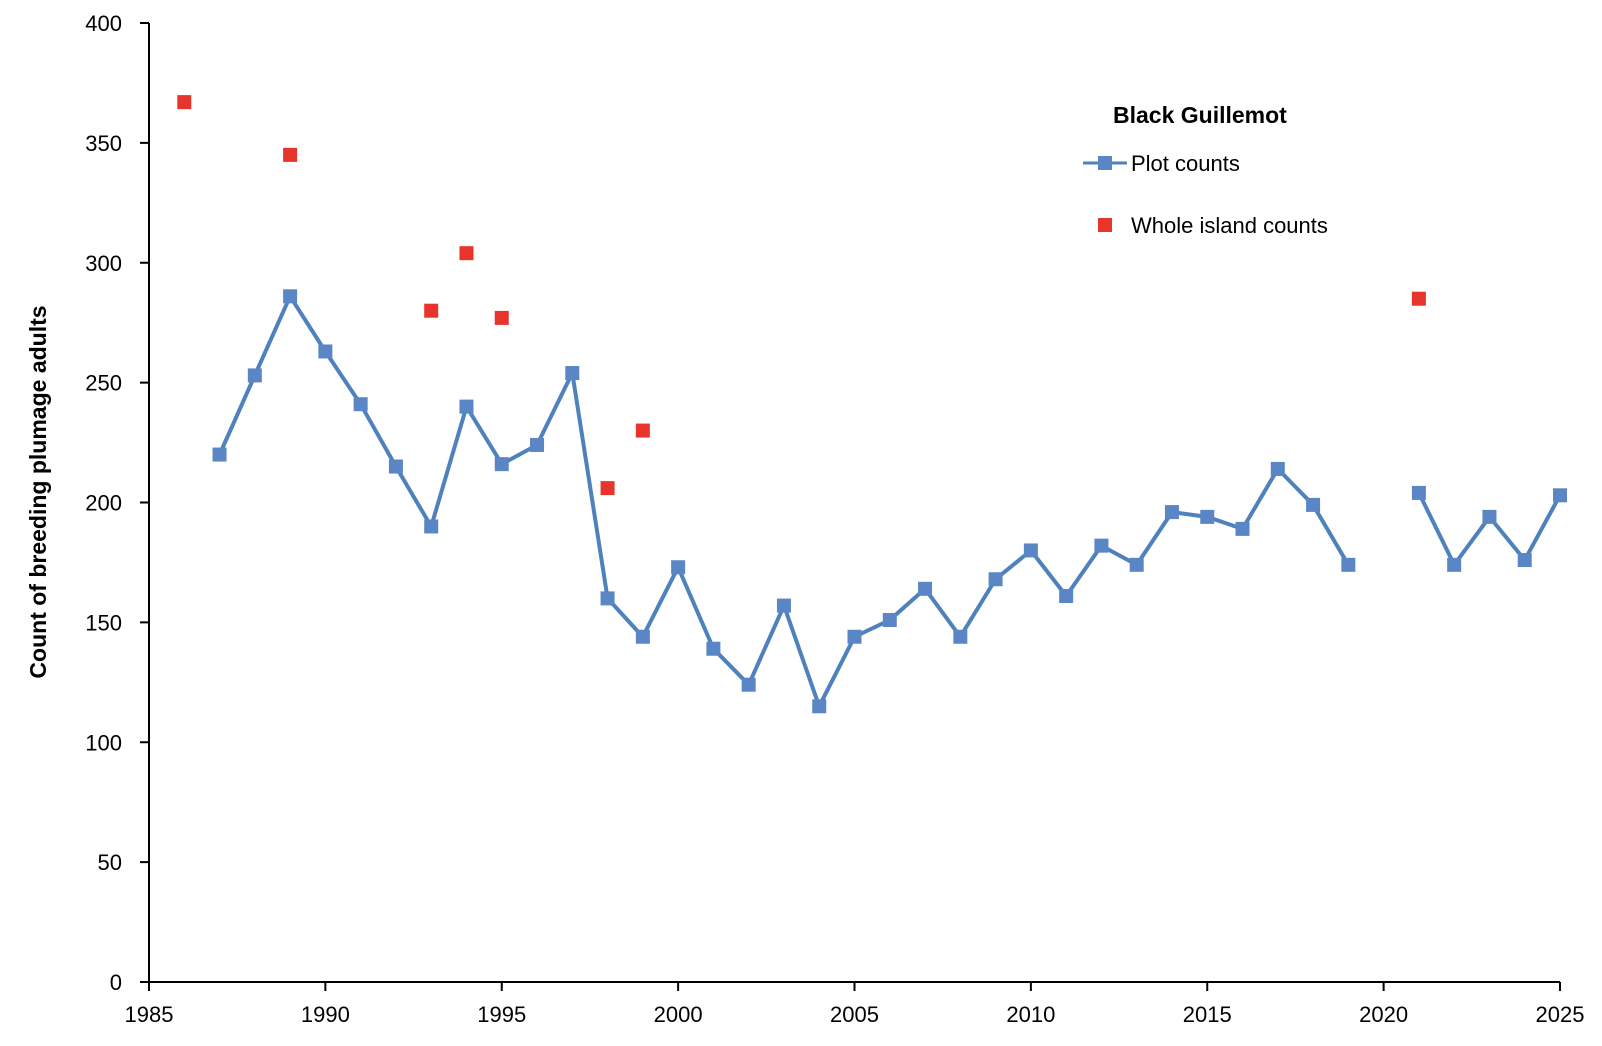 This screenshot has height=1046, width=1602. I want to click on y-tick-label: 200, so click(103, 503).